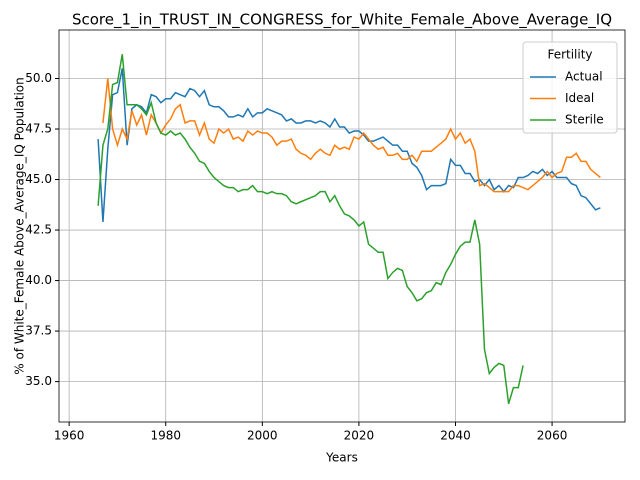  Describe the element at coordinates (579, 98) in the screenshot. I see `legend-label: Ideal` at that location.